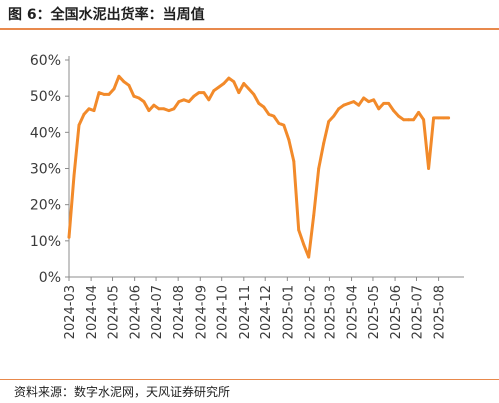 The height and width of the screenshot is (403, 499). What do you see at coordinates (310, 312) in the screenshot?
I see `x-tick-label: 2025-02` at bounding box center [310, 312].